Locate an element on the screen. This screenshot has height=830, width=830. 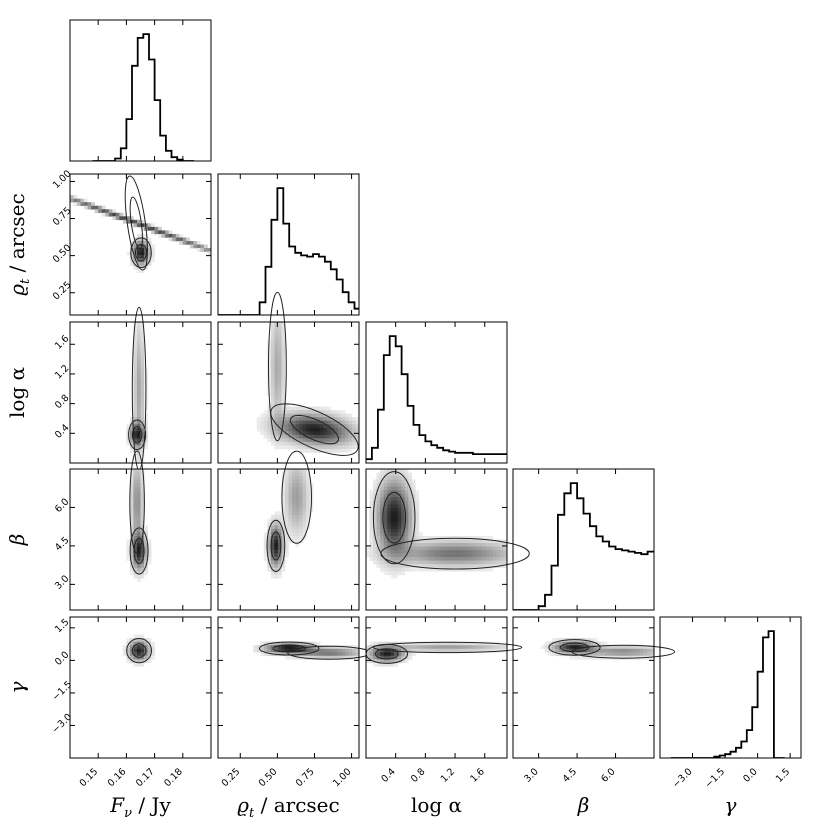
panel-frame-F-gamma is located at coordinates (140, 687).